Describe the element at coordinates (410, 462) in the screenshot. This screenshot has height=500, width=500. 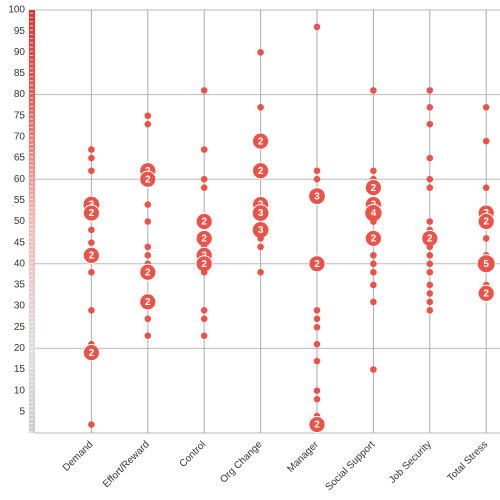
I see `x-tick-label: Job Security` at that location.